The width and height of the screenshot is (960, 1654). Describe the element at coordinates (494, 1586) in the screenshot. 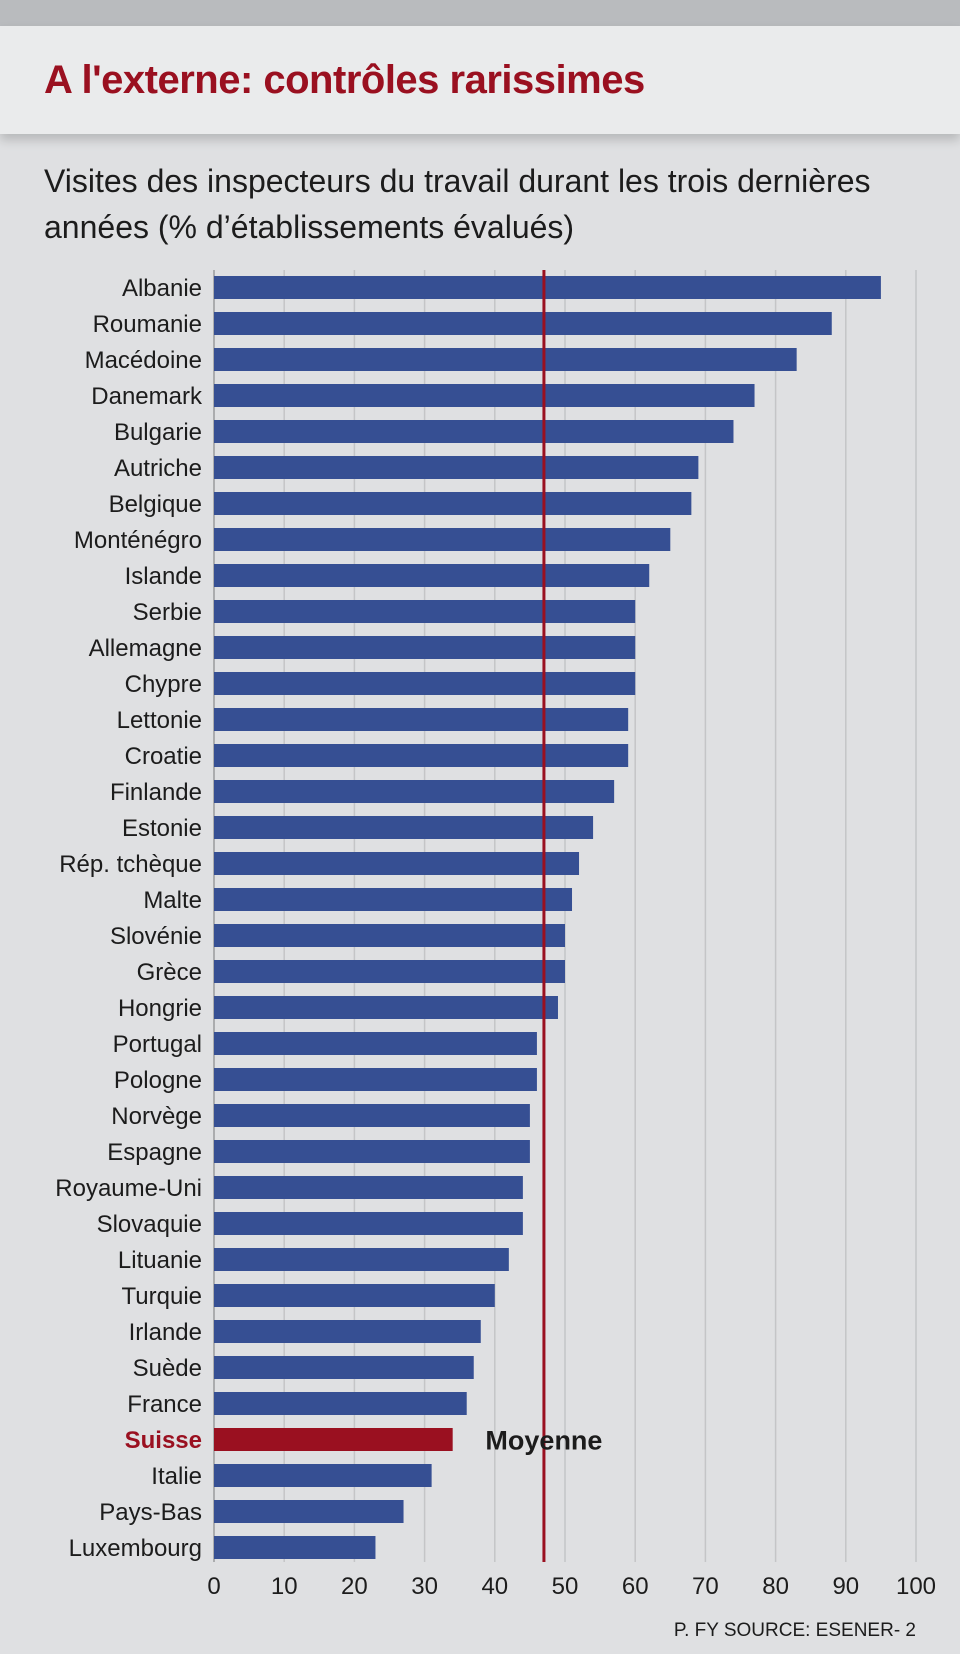

I see `x-tick-label: 40` at that location.